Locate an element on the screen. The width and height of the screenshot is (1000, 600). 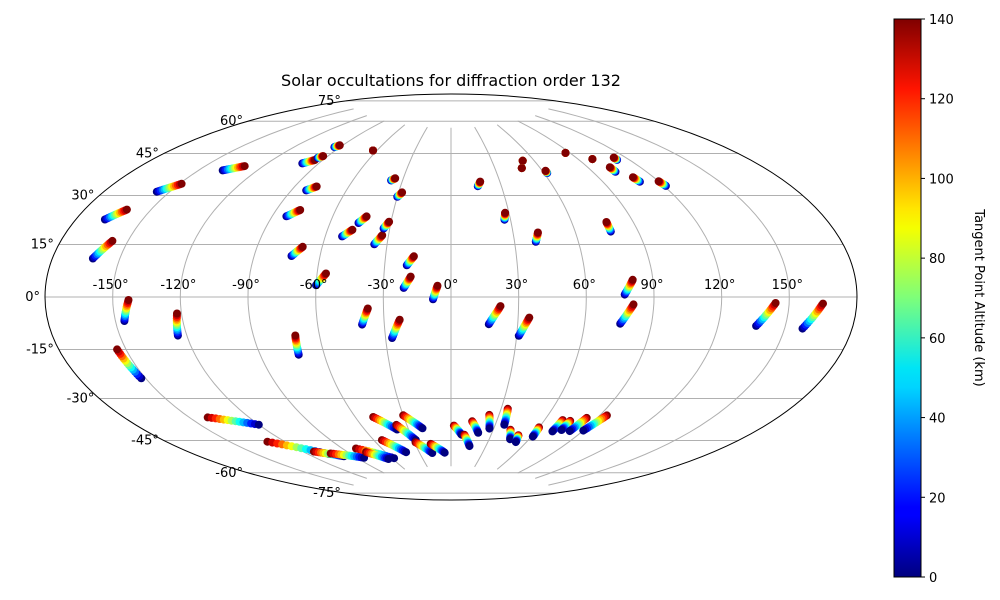
longitude-tick-label: -30° is located at coordinates (381, 285).